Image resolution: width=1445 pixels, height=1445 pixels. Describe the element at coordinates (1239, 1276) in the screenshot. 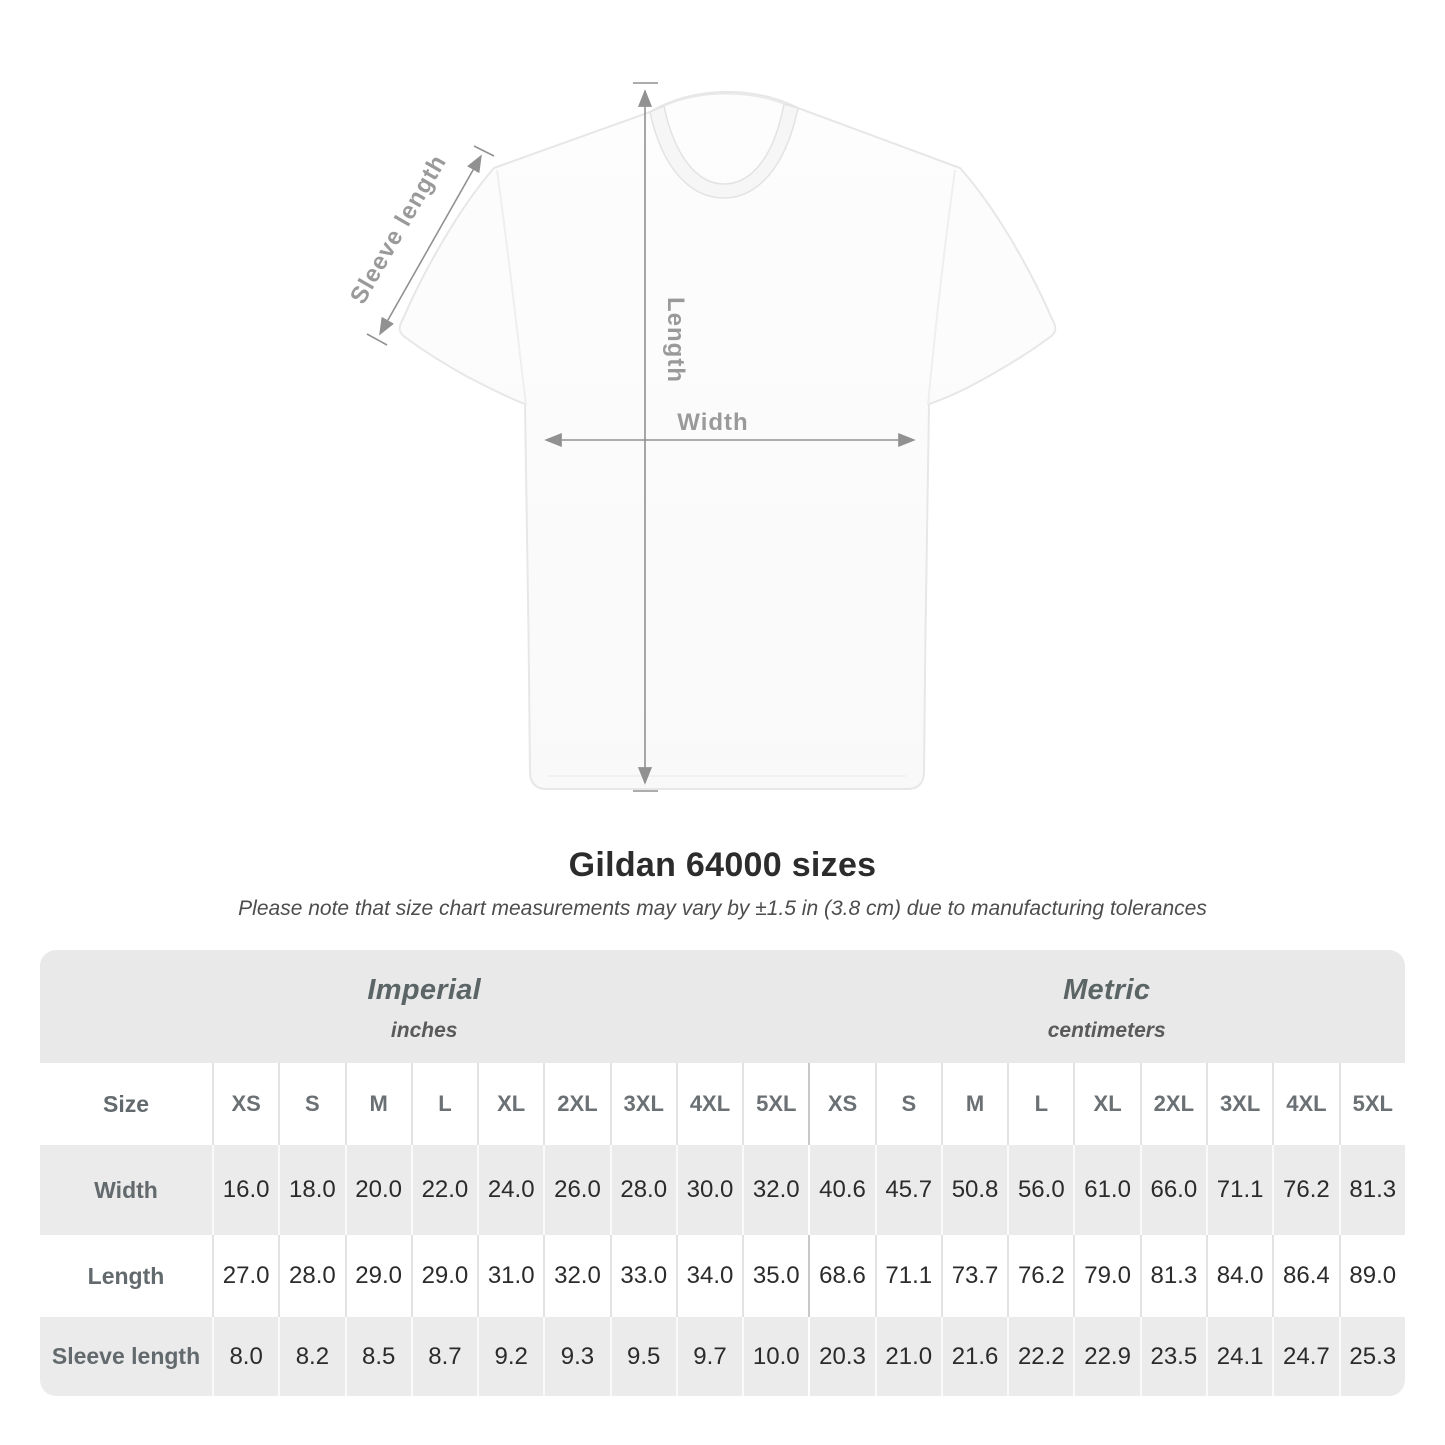

I see `length-value: 84.0` at that location.